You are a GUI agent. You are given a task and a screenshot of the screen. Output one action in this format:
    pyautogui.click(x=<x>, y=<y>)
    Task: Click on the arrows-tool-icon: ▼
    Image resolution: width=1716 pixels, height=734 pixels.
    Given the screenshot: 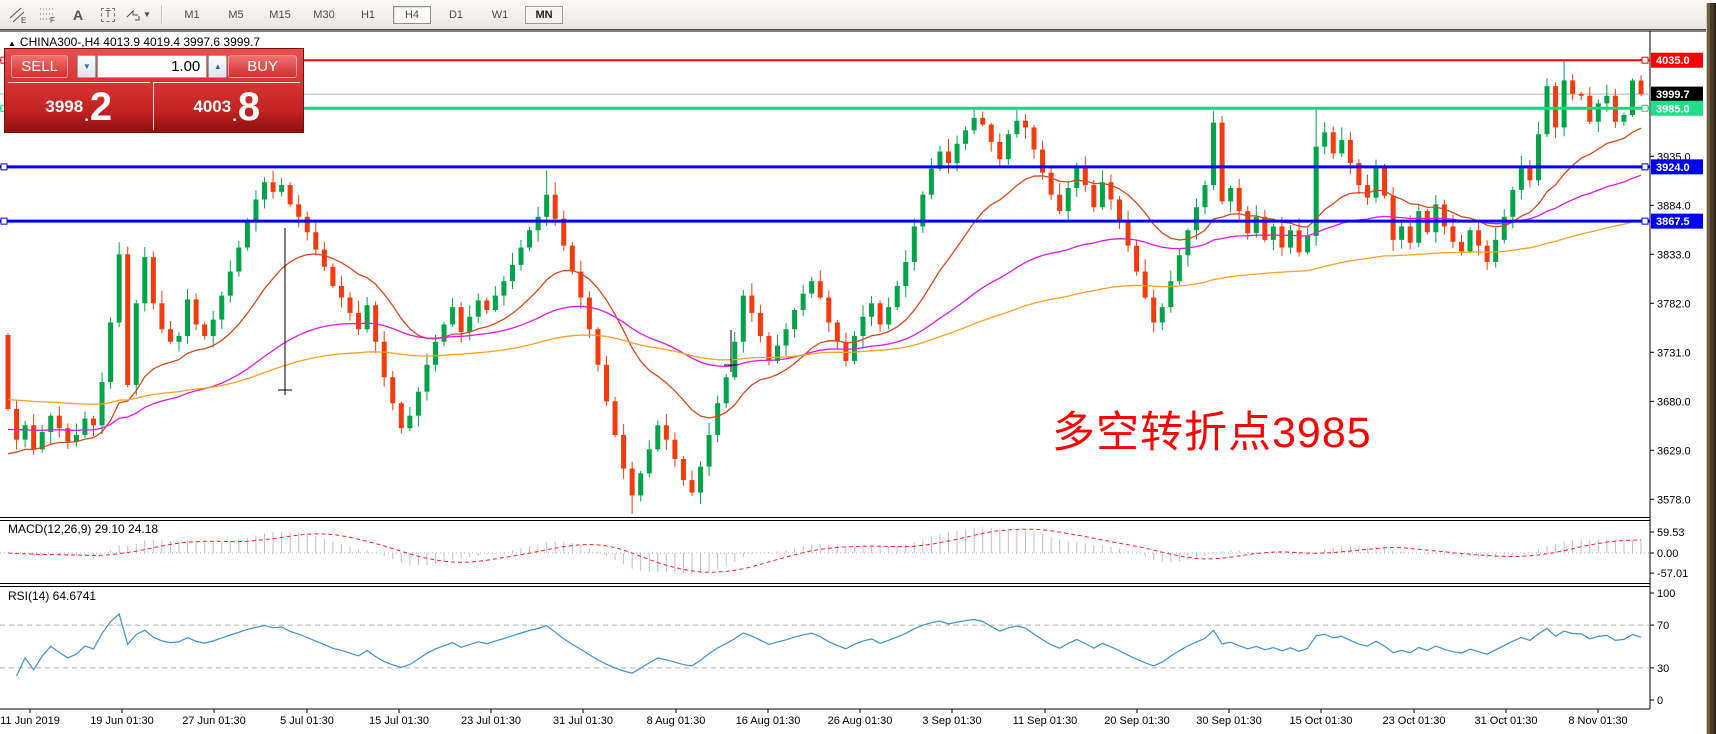 What is the action you would take?
    pyautogui.click(x=138, y=15)
    